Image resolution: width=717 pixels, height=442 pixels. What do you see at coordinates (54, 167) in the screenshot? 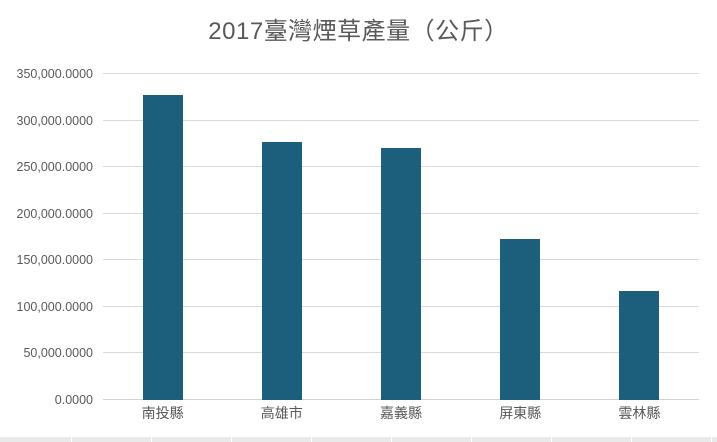
I see `y-tick-label: 250,000.0000` at bounding box center [54, 167].